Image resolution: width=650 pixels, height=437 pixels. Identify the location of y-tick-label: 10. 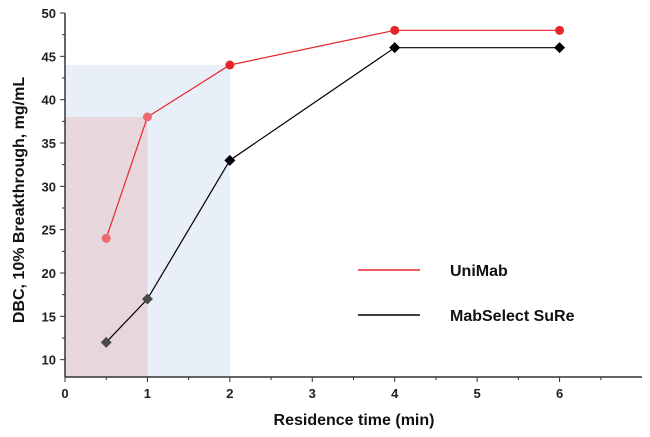
(49, 360).